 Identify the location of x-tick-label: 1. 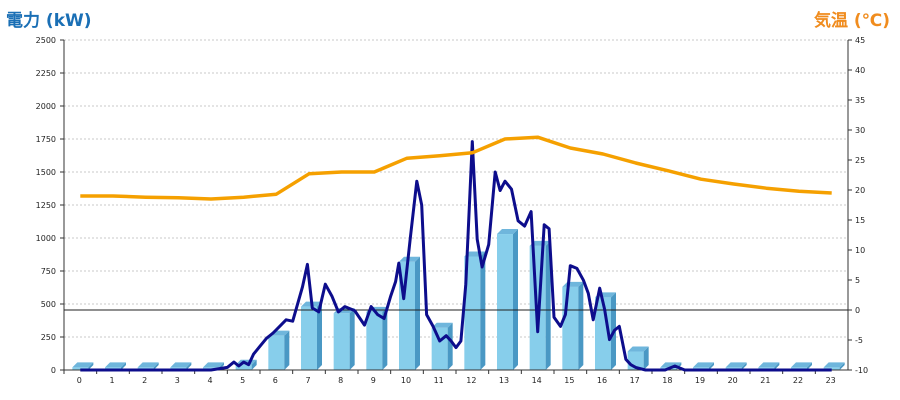
(111, 380).